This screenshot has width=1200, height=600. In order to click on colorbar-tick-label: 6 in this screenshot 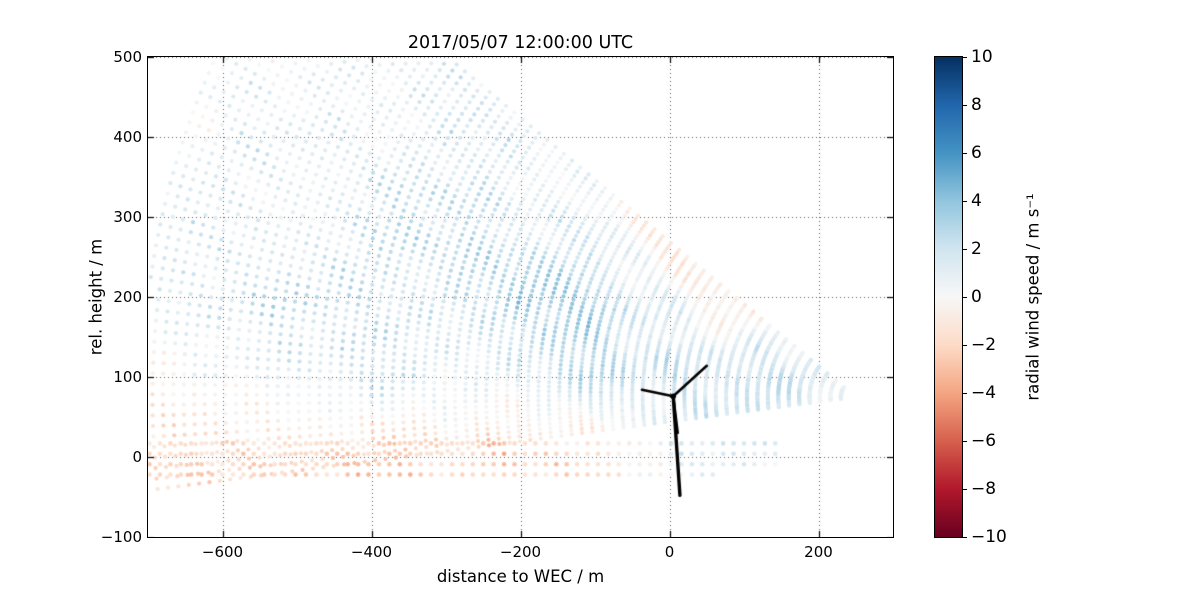, I will do `click(976, 153)`.